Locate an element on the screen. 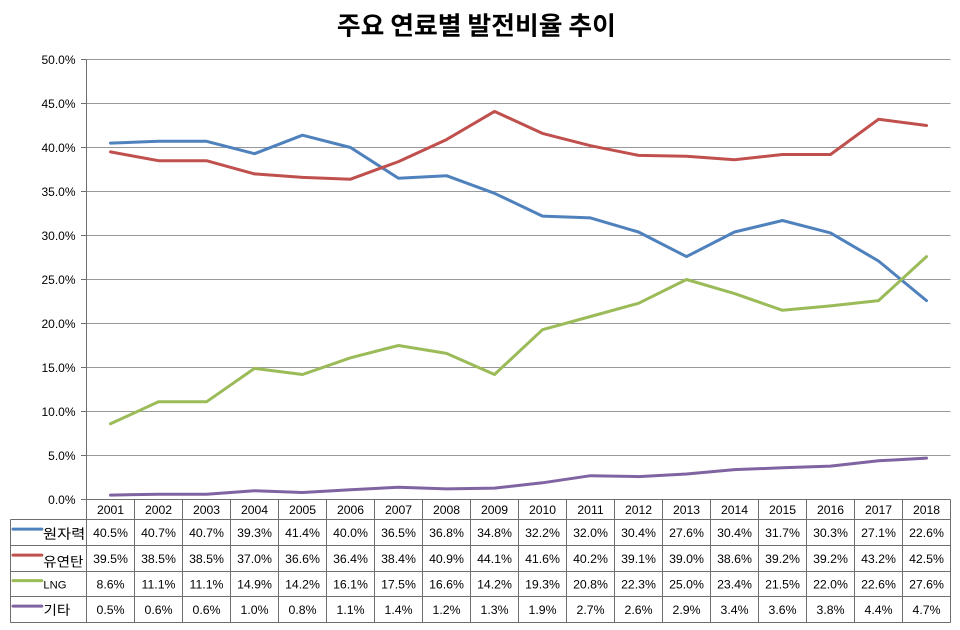 This screenshot has height=630, width=960. svg-text: 1.9% is located at coordinates (542, 610).